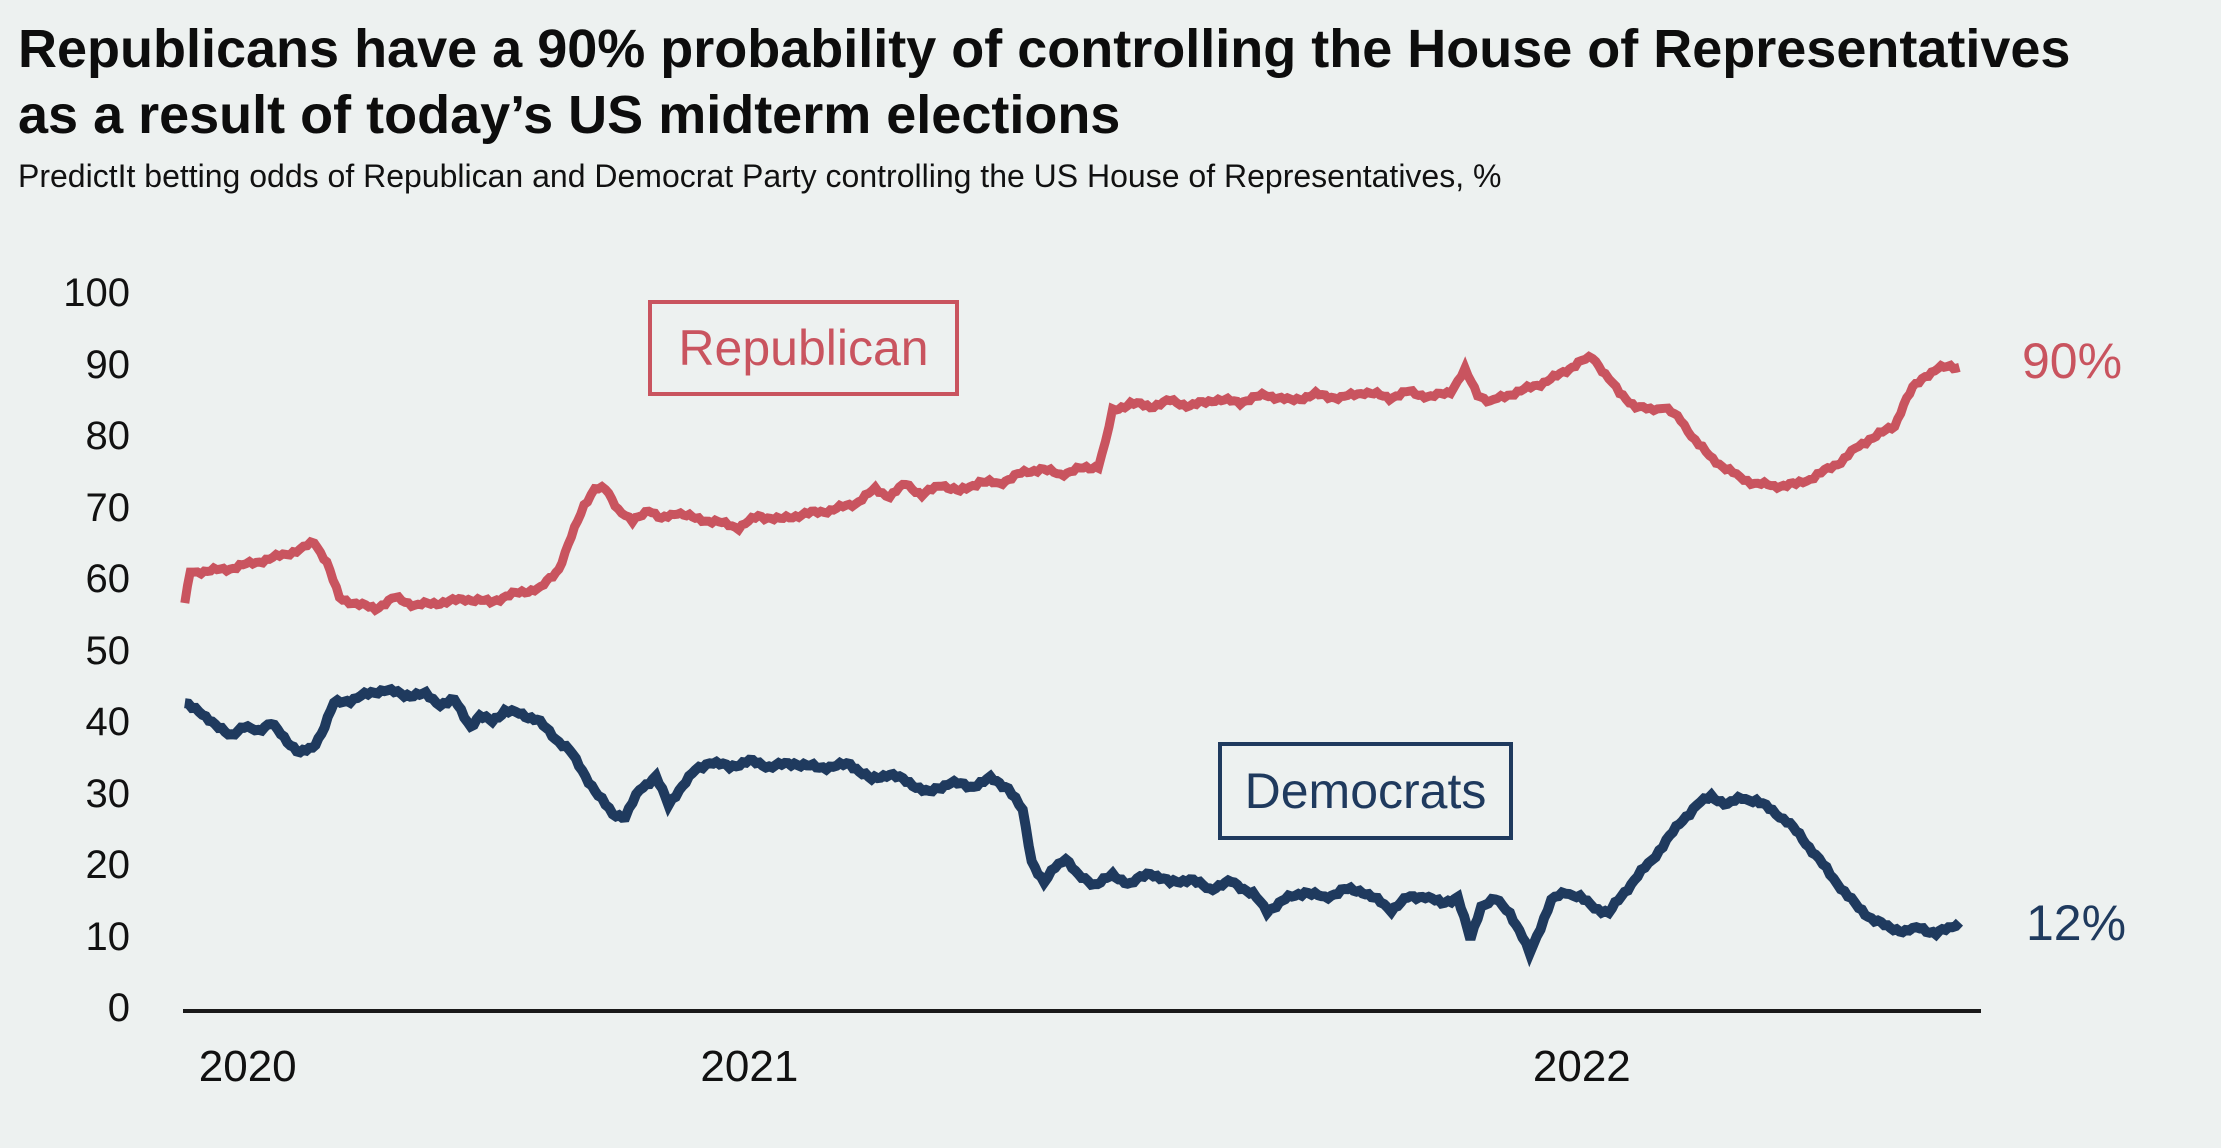 This screenshot has height=1148, width=2221. I want to click on x-axis-tick-label-2022: 2022, so click(1581, 1066).